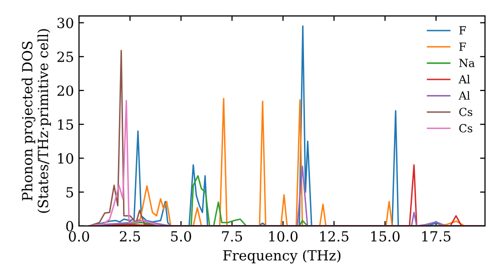 The width and height of the screenshot is (500, 280). I want to click on y-tick-label: 30, so click(66, 23).